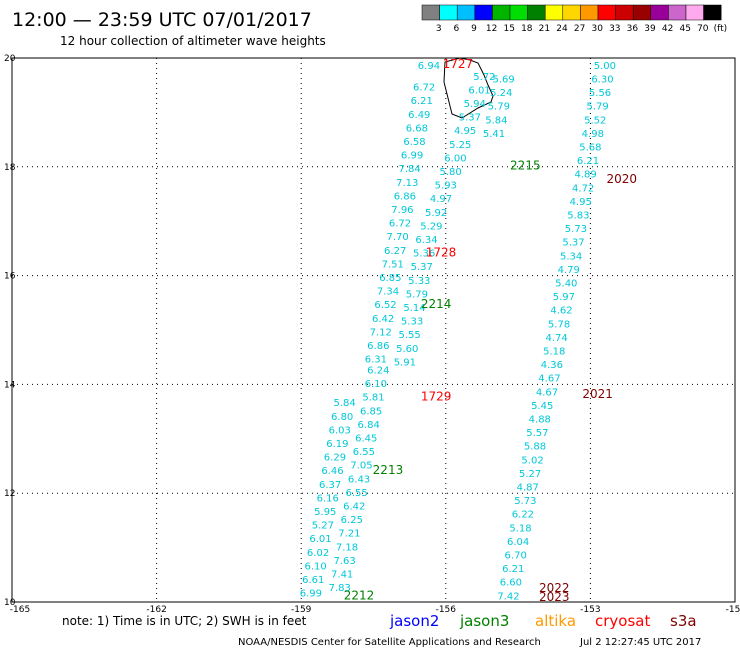 The width and height of the screenshot is (740, 650). What do you see at coordinates (395, 251) in the screenshot?
I see `wave-height-value: 6.27` at bounding box center [395, 251].